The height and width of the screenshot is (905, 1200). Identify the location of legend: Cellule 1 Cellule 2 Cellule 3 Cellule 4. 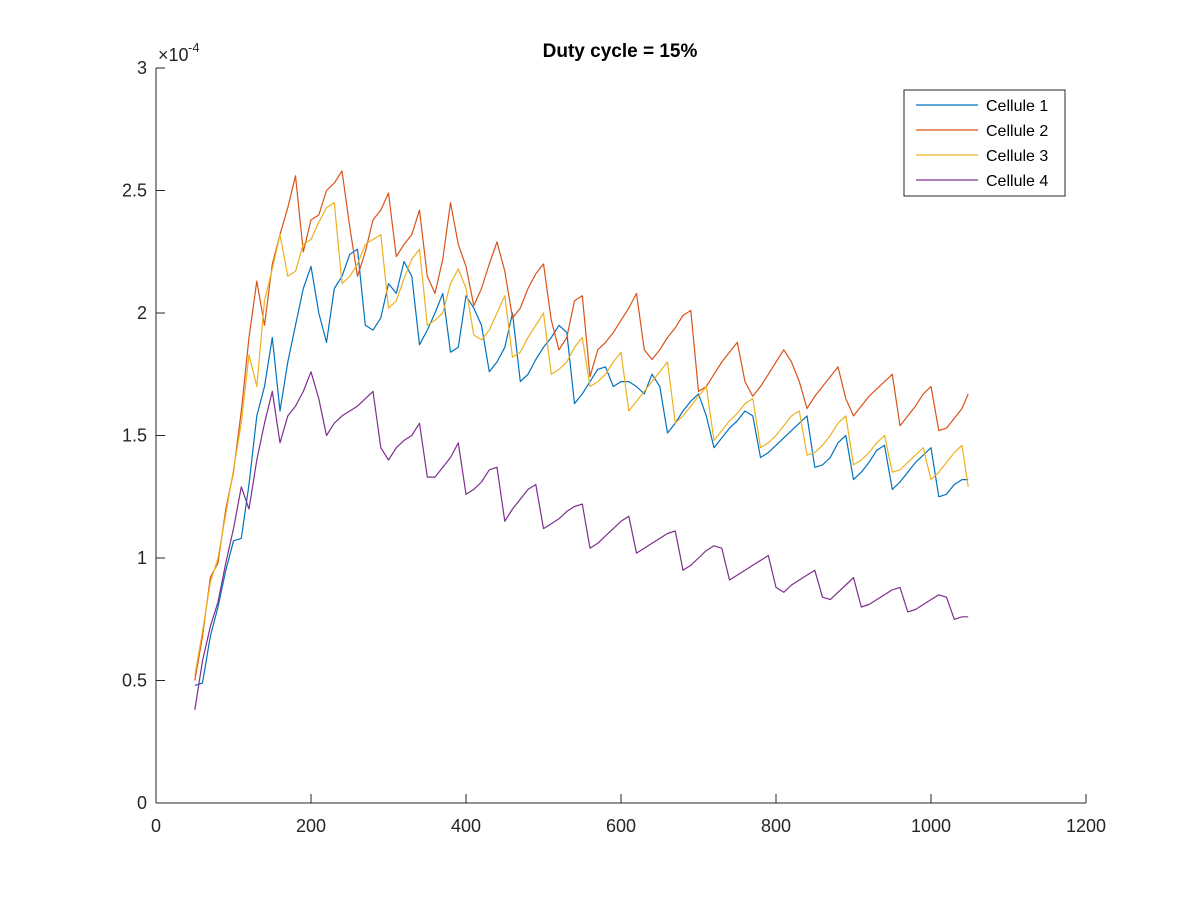
(984, 143).